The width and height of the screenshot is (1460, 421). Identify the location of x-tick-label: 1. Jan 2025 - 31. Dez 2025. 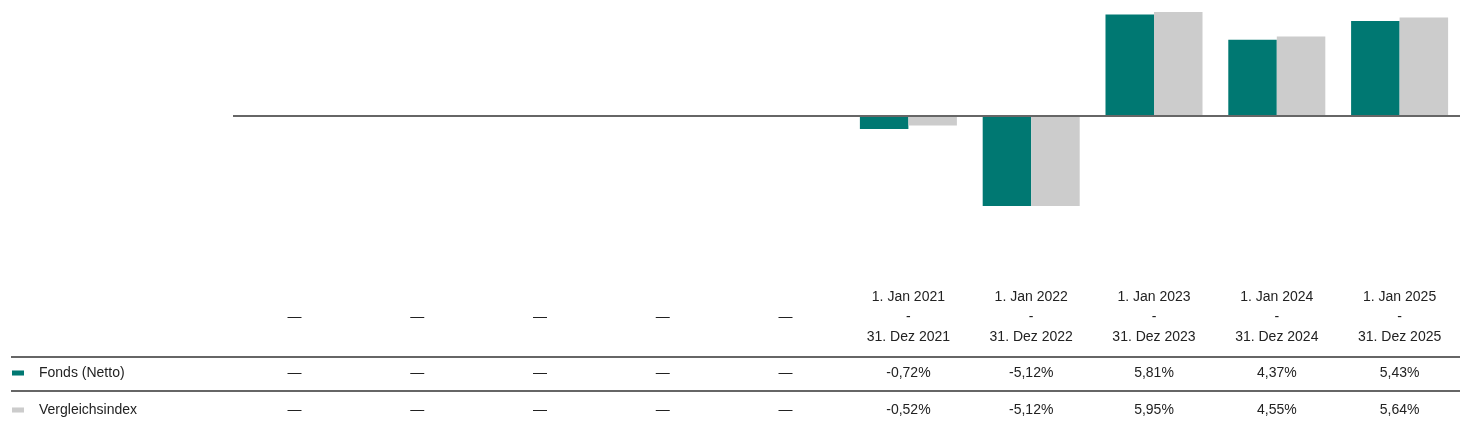
(1399, 315).